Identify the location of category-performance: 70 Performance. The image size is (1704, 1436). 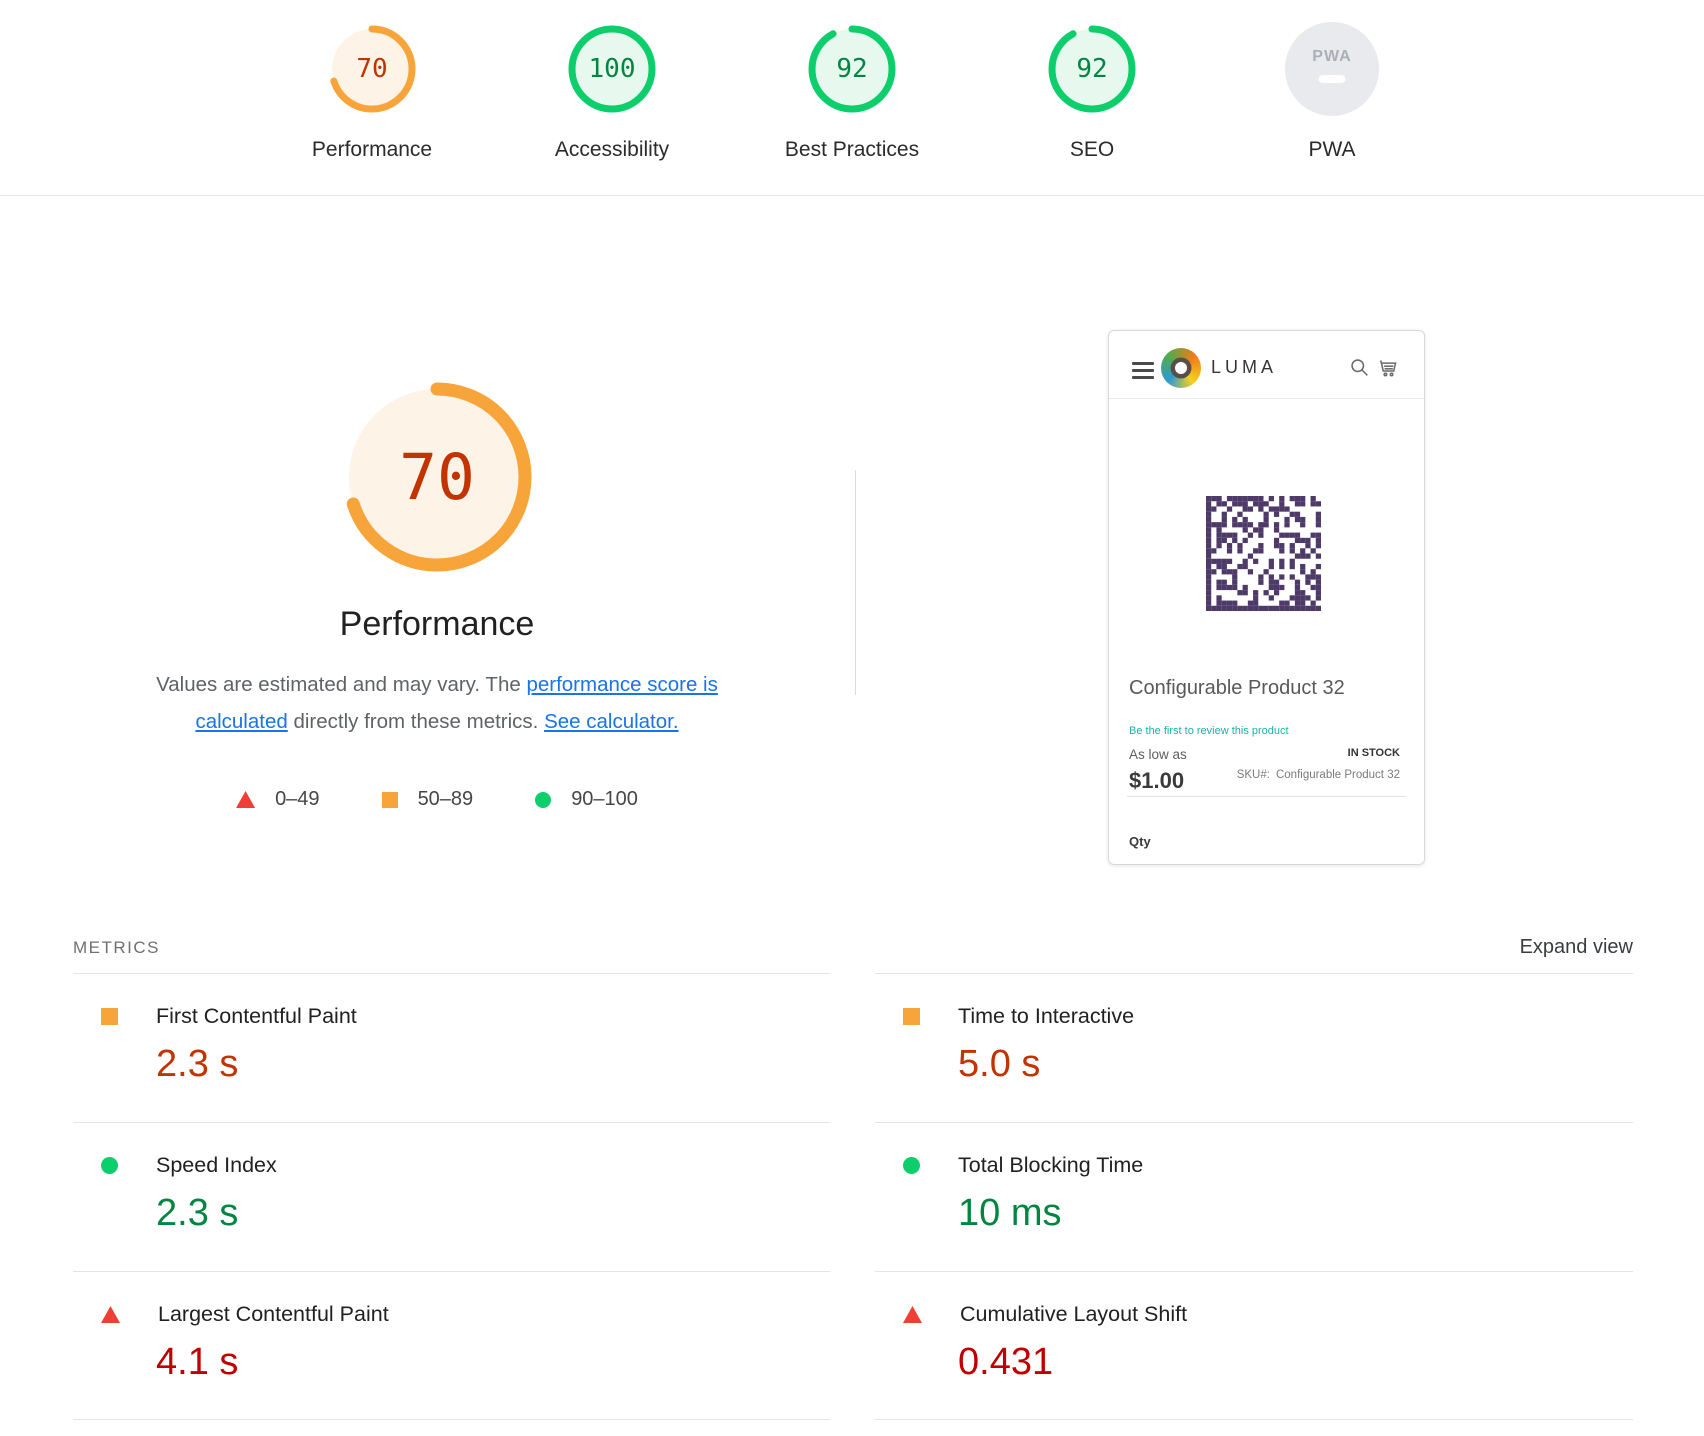
(372, 92).